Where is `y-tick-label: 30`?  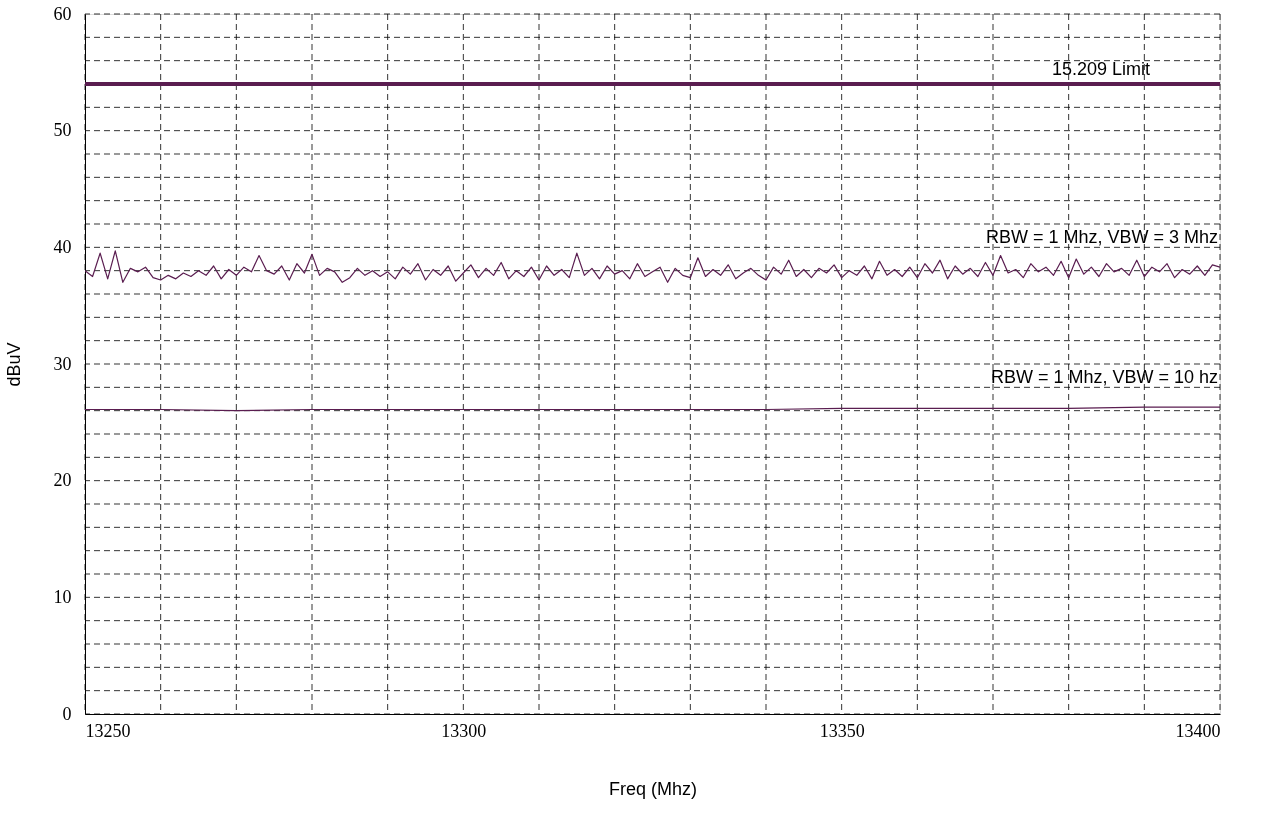
y-tick-label: 30 is located at coordinates (62, 363).